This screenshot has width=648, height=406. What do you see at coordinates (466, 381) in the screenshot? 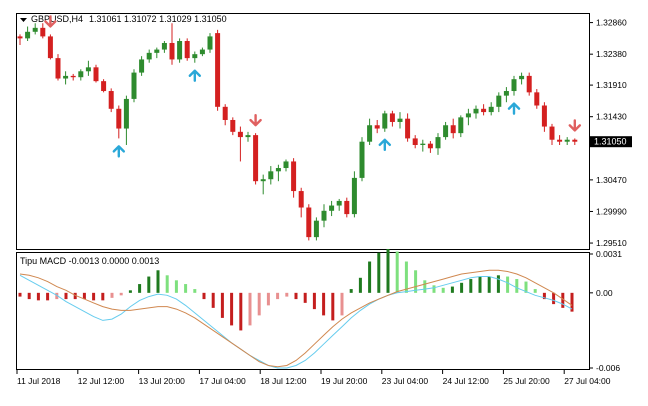
I see `time-label: 24 Jul 12:00` at bounding box center [466, 381].